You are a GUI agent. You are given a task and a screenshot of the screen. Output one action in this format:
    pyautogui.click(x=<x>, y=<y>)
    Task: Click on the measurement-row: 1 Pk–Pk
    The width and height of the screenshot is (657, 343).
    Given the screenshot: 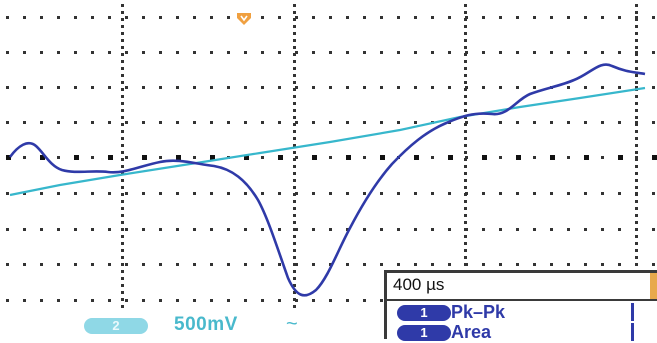 What is the action you would take?
    pyautogui.click(x=523, y=312)
    